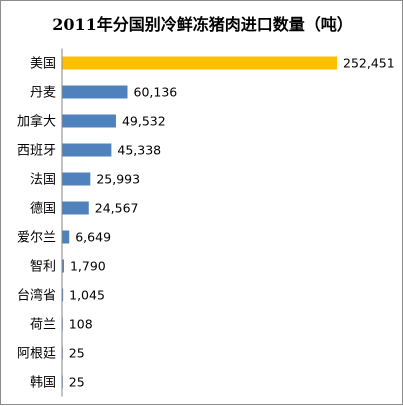 The width and height of the screenshot is (403, 406). What do you see at coordinates (77, 382) in the screenshot?
I see `value-label-11: 25` at bounding box center [77, 382].